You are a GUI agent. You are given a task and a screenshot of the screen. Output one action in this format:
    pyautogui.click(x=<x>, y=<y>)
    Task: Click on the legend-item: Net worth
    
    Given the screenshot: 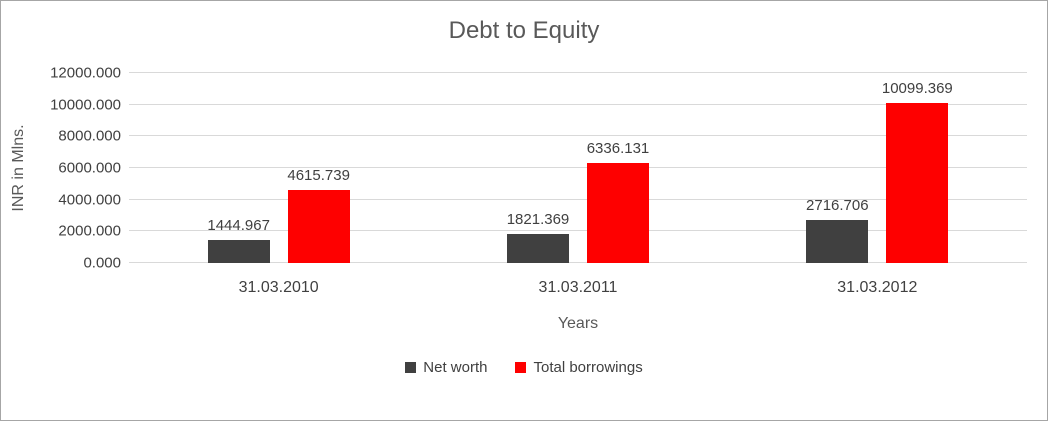 What is the action you would take?
    pyautogui.click(x=446, y=367)
    